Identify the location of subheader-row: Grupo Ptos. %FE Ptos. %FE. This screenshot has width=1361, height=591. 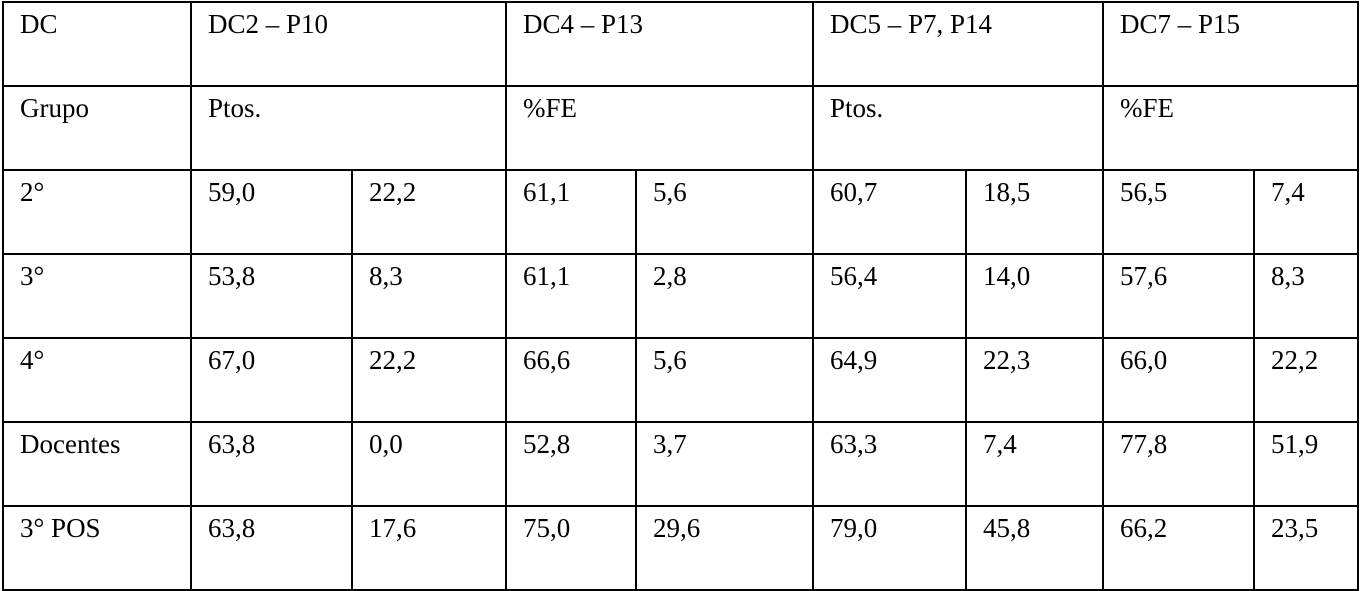
(681, 128).